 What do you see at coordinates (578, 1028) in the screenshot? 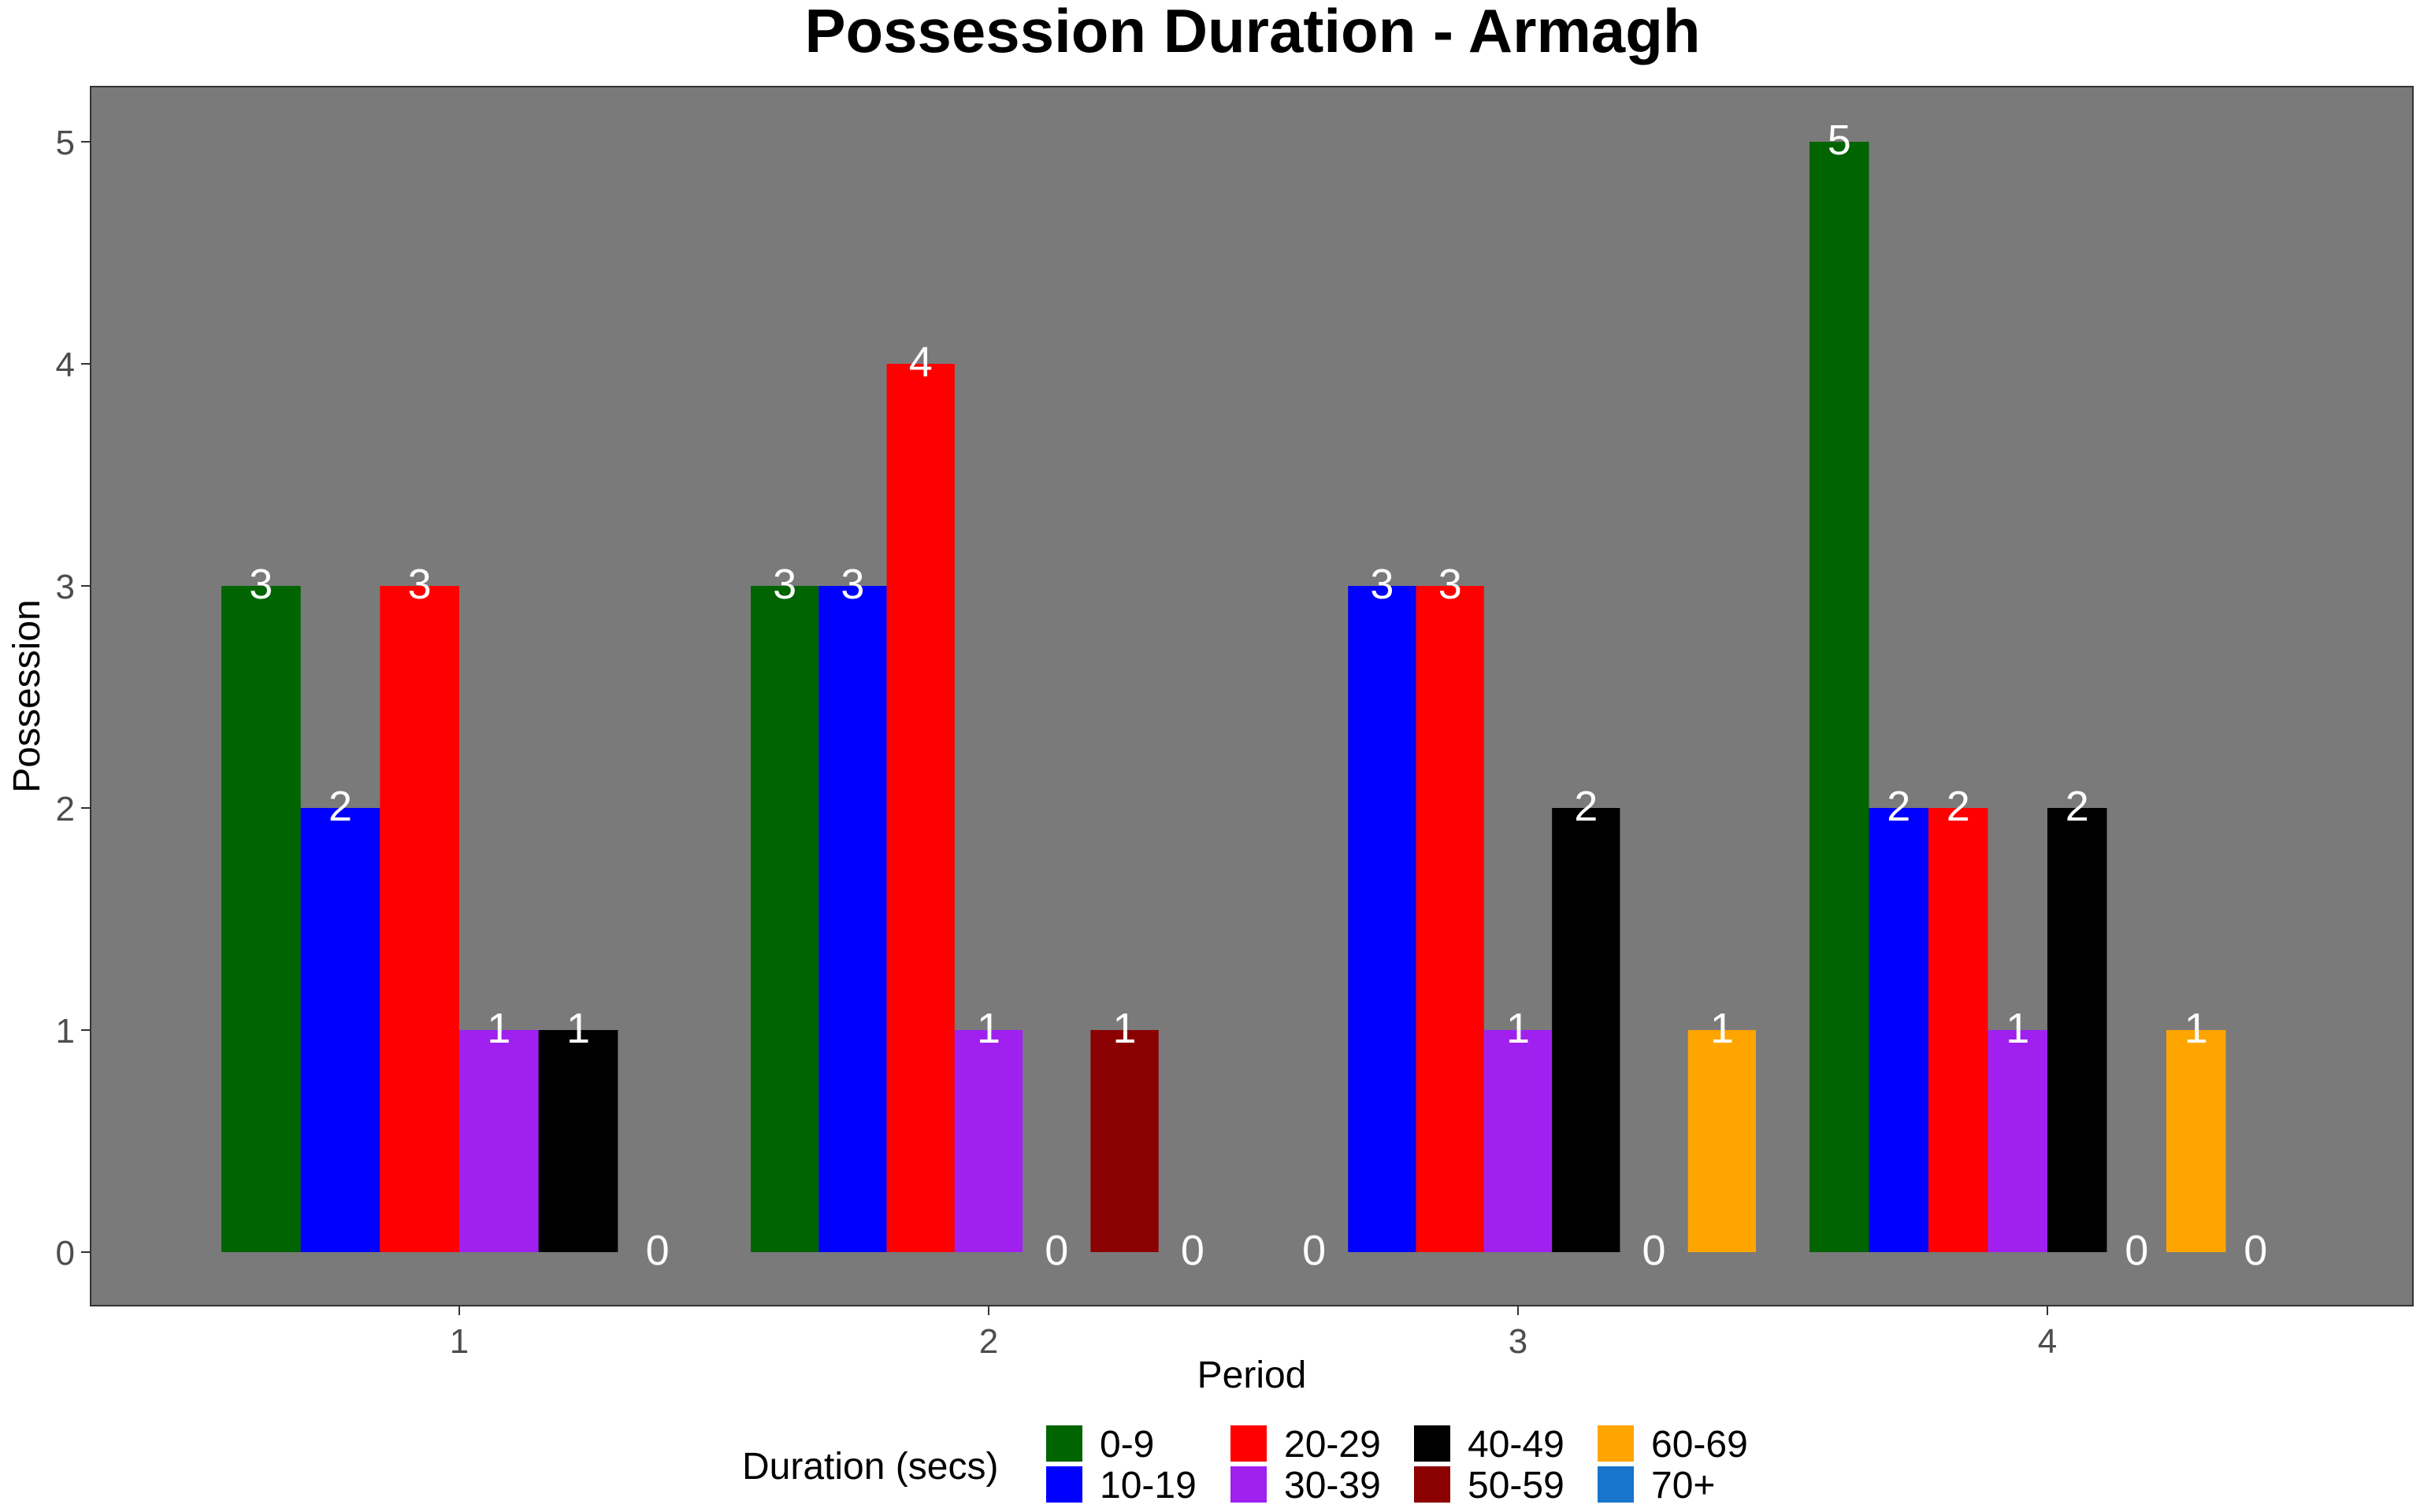
I see `bar-label-period-1-40-49: 1` at bounding box center [578, 1028].